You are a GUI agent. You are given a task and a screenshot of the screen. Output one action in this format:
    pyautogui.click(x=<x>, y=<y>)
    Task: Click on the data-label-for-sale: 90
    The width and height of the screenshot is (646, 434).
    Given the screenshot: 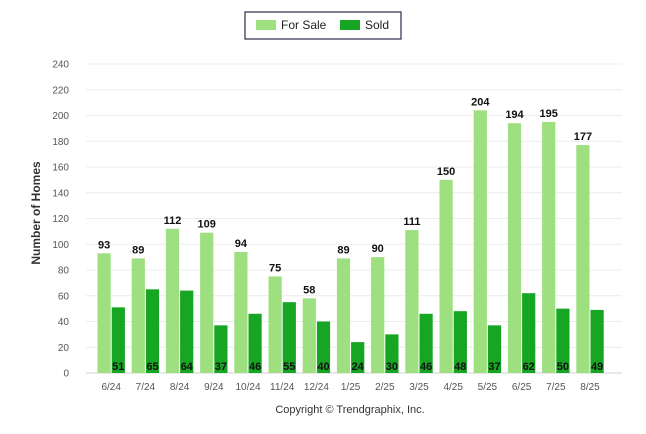 What is the action you would take?
    pyautogui.click(x=378, y=249)
    